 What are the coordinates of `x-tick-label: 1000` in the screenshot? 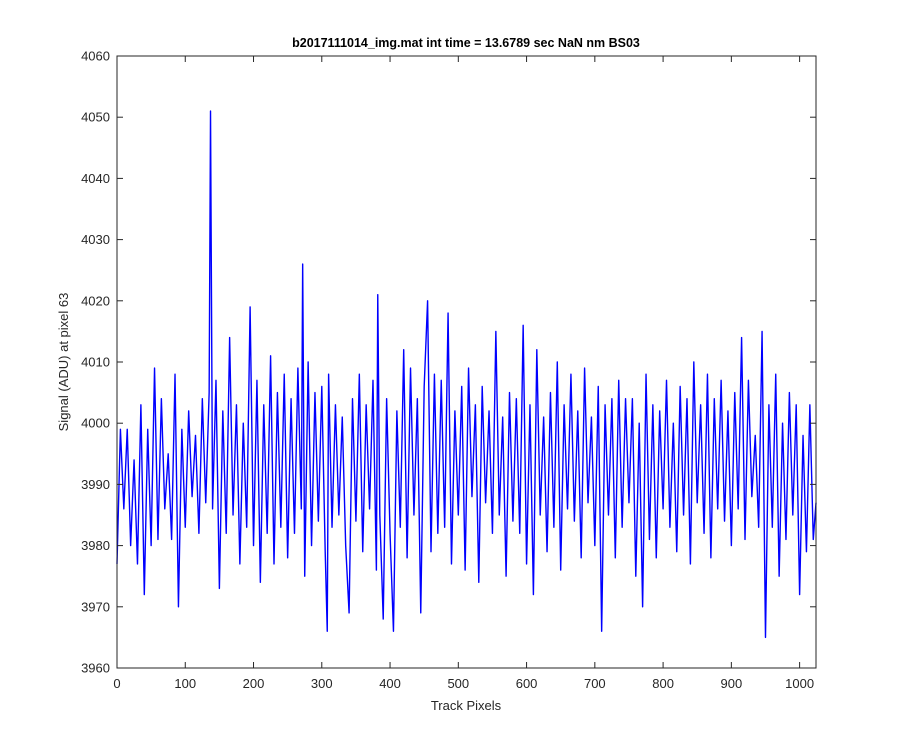 It's located at (799, 683).